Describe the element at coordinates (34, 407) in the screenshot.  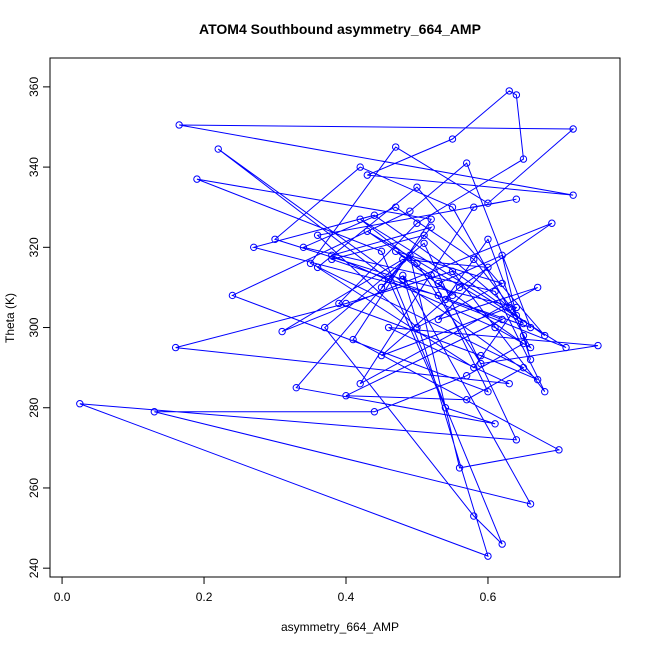
I see `y-tick-label: 280` at that location.